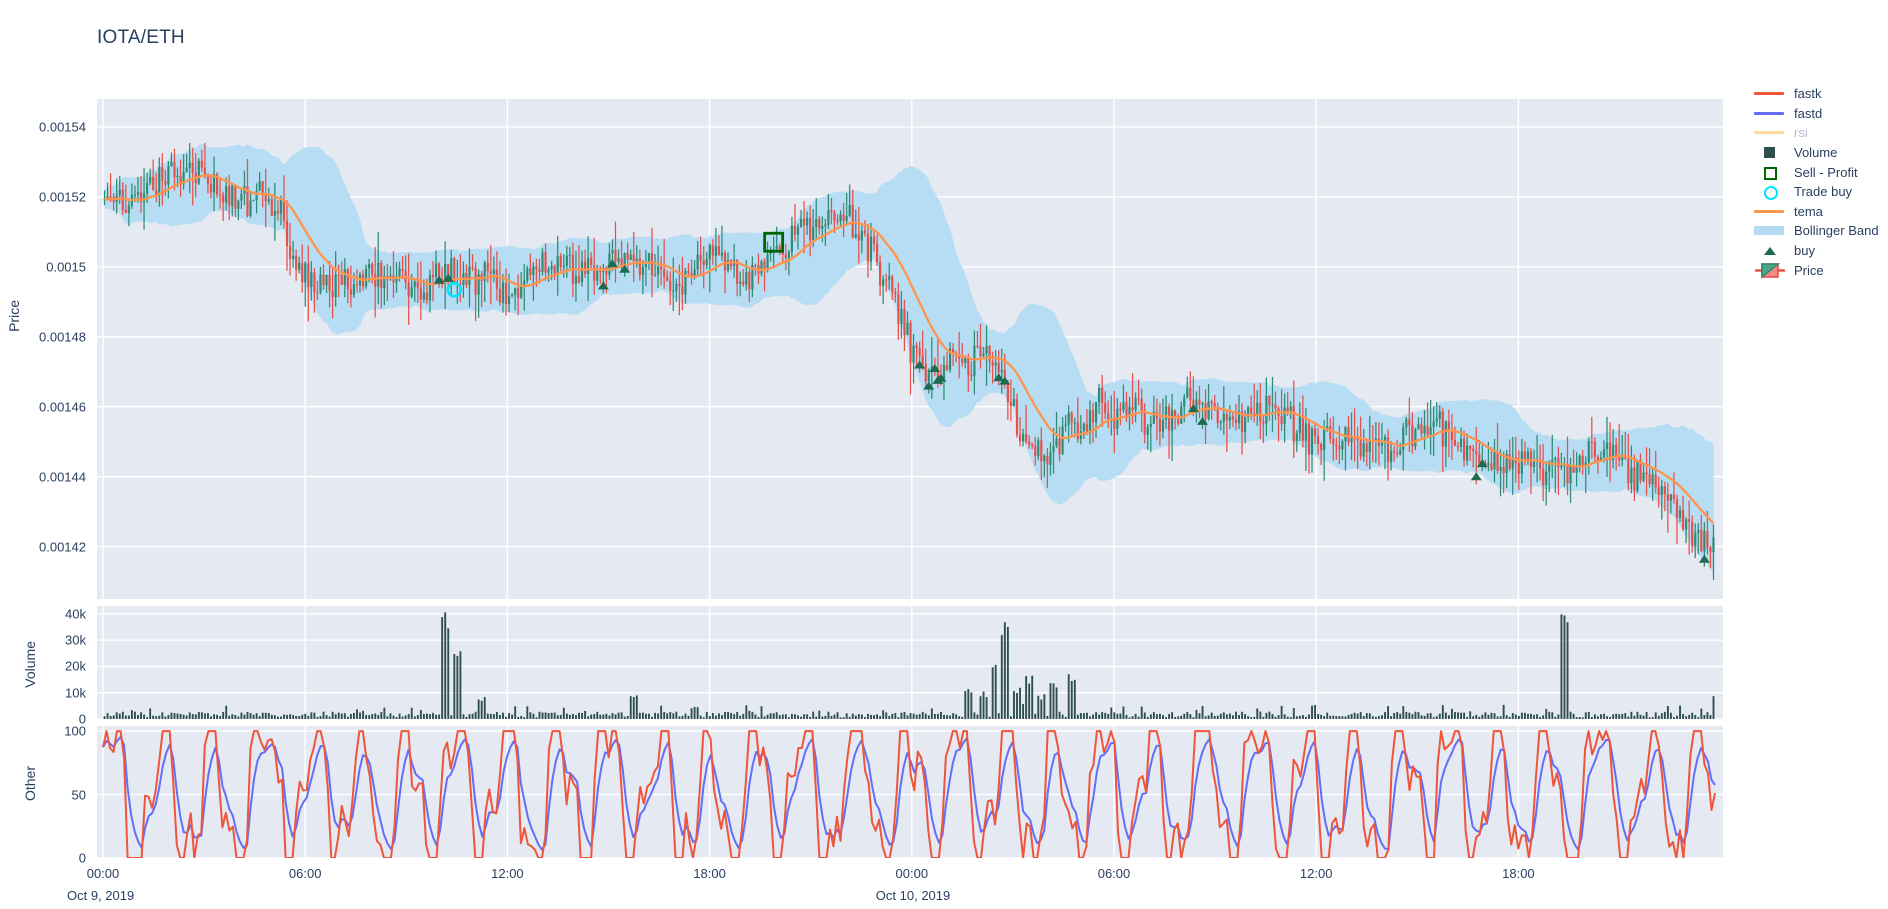  I want to click on filled-square-icon, so click(1769, 152).